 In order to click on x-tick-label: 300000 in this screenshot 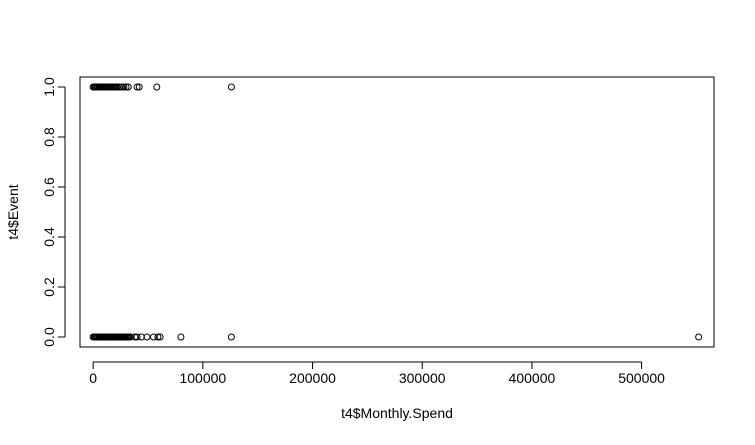, I will do `click(422, 378)`.